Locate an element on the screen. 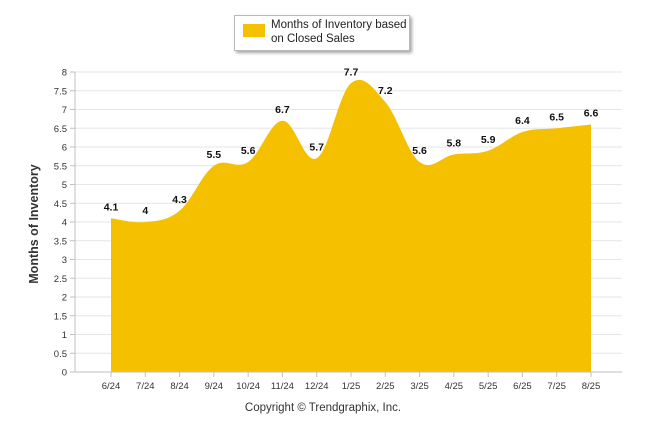 Image resolution: width=646 pixels, height=434 pixels. x-tick-label: 5/25 is located at coordinates (488, 386).